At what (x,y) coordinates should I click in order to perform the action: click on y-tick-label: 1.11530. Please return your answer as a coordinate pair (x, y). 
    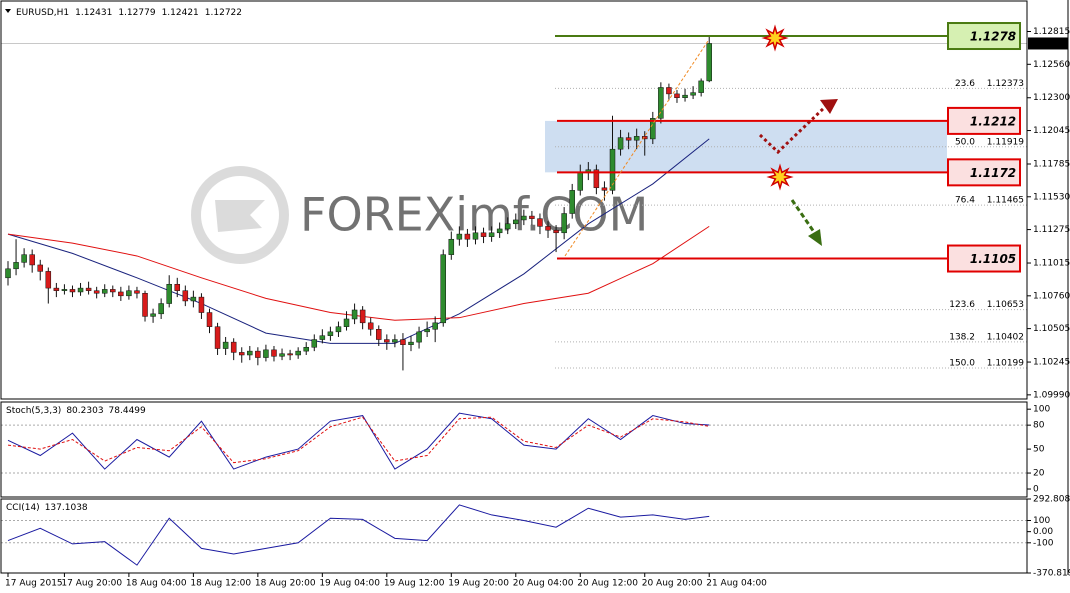
    Looking at the image, I should click on (1051, 197).